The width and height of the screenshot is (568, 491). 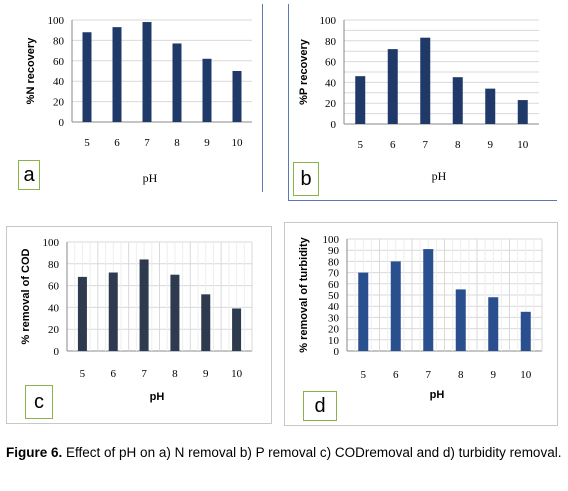 I want to click on y-axis-title: %P recovery, so click(x=304, y=71).